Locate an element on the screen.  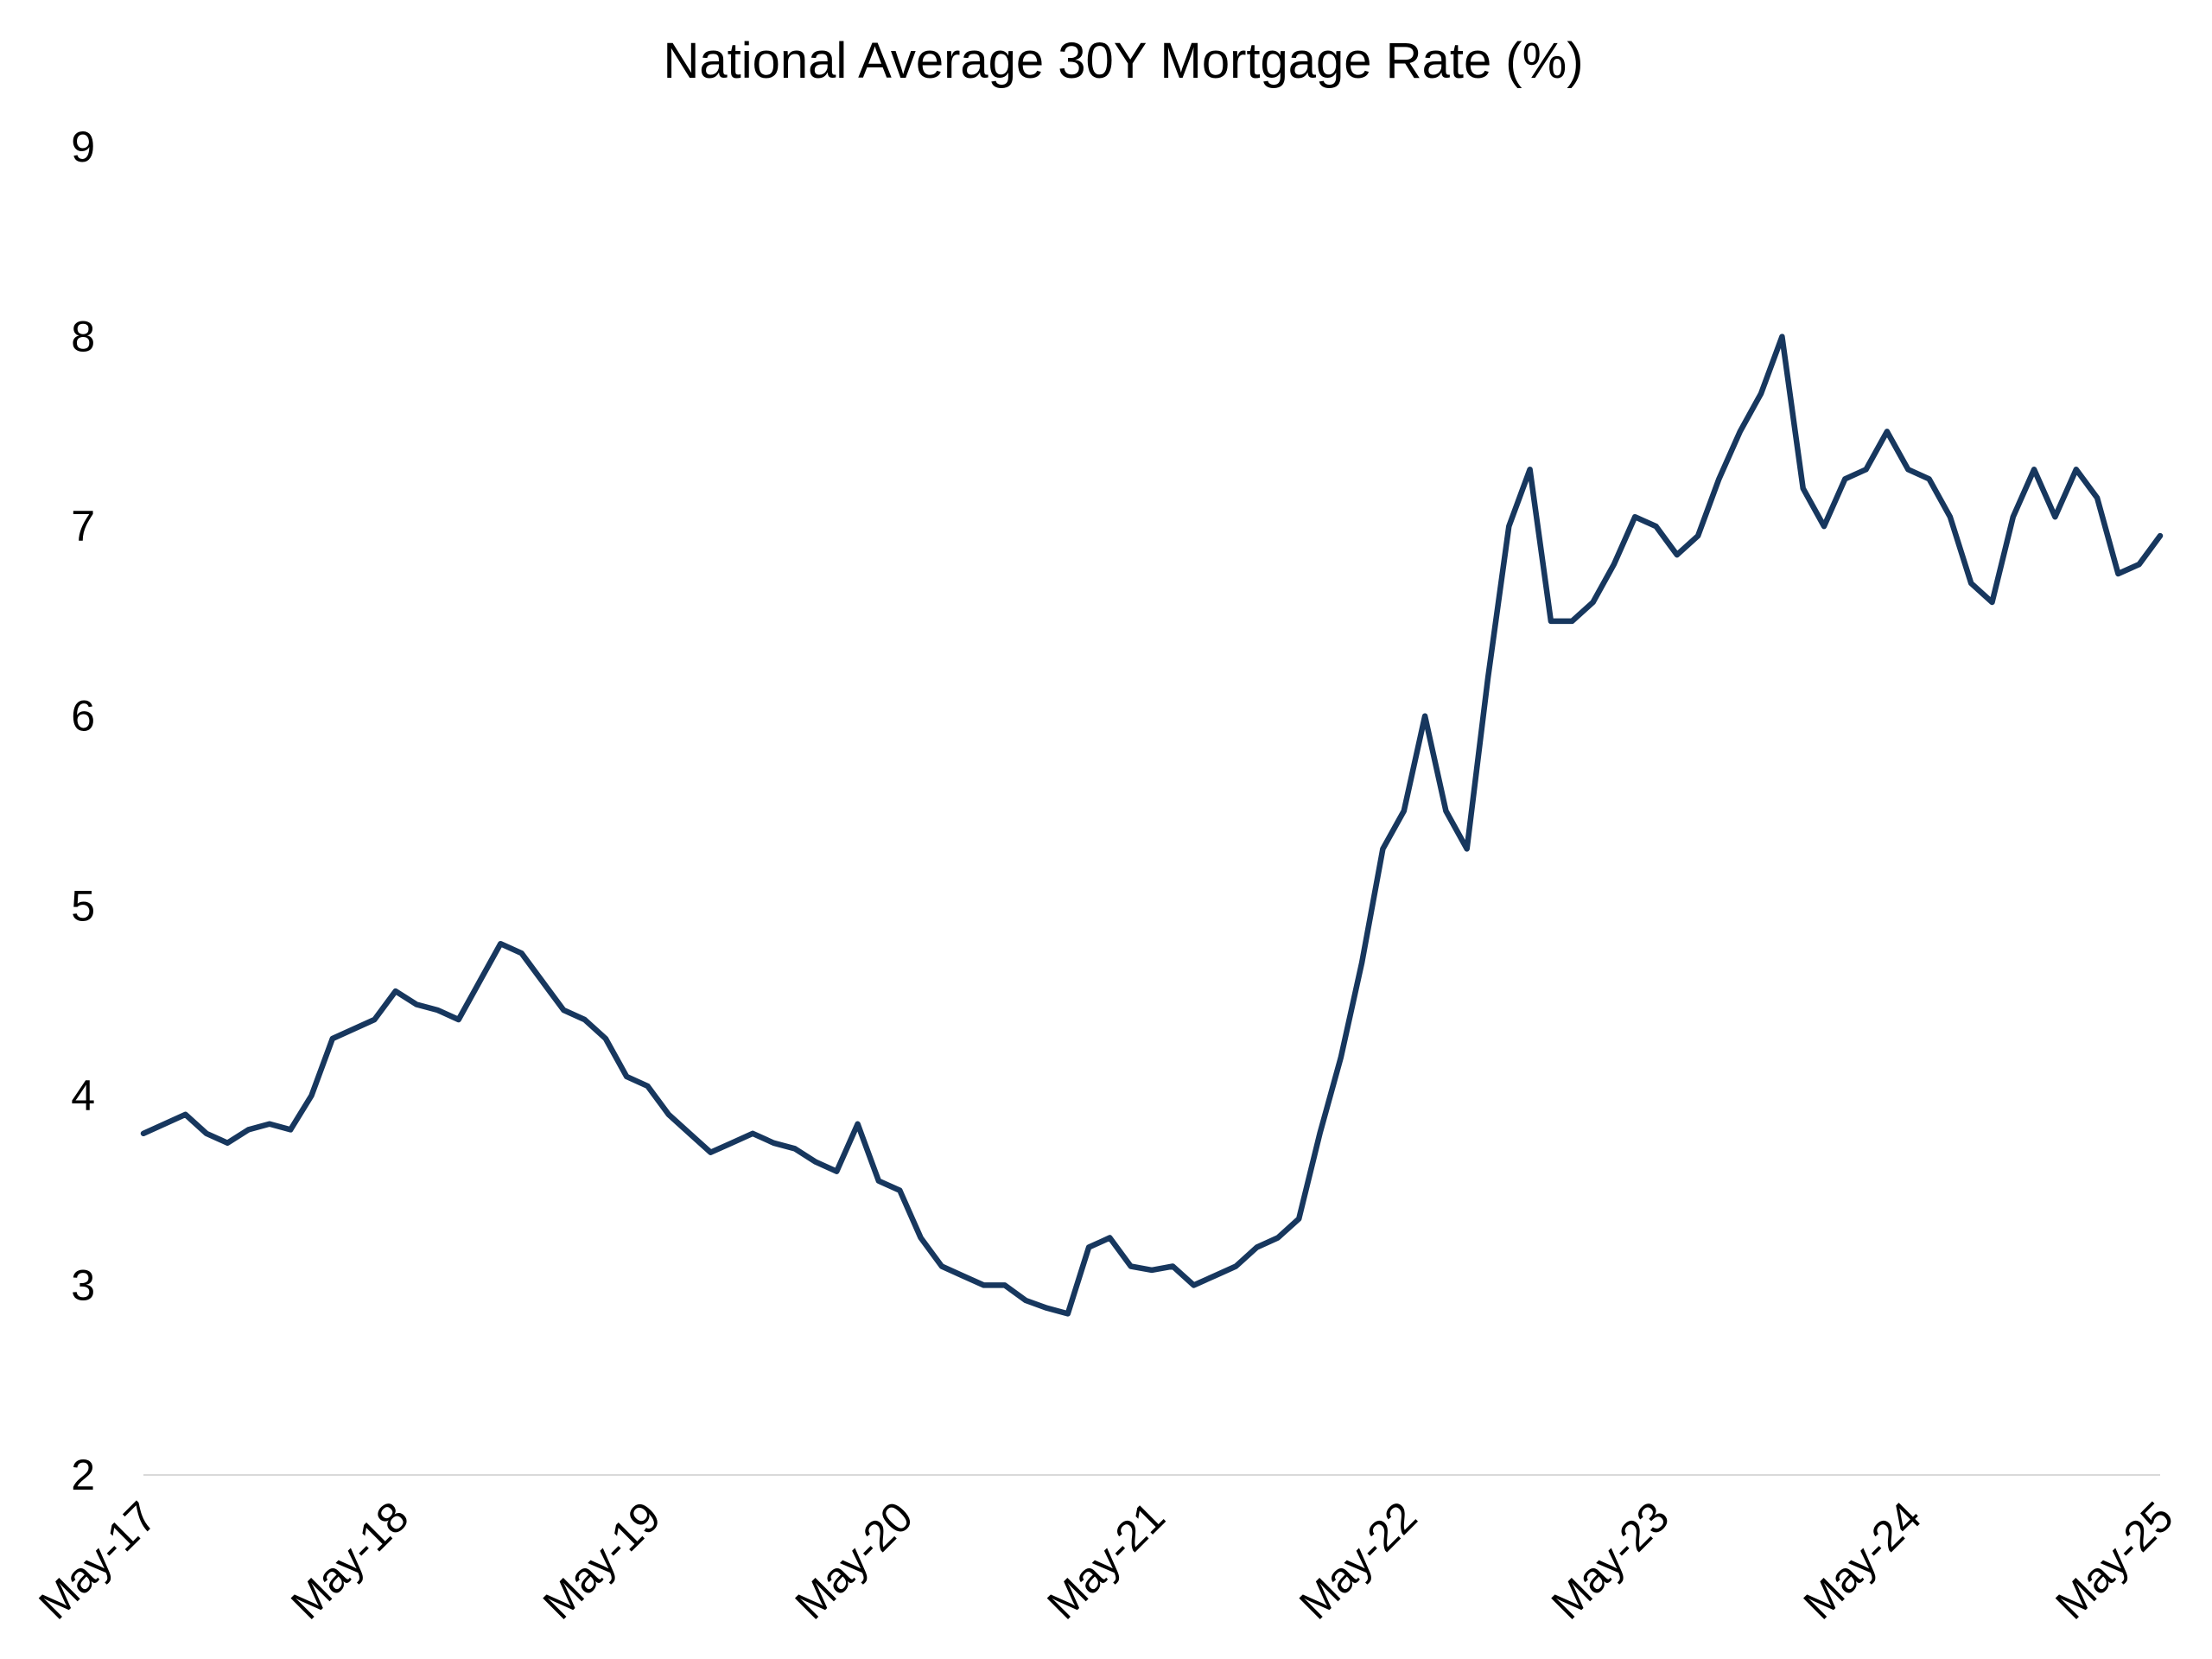
x-tick-label: May-18 is located at coordinates (349, 1560).